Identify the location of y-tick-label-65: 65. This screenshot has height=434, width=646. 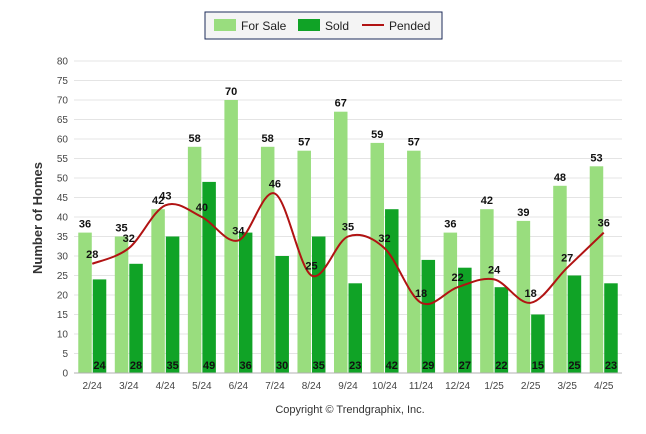
(63, 120).